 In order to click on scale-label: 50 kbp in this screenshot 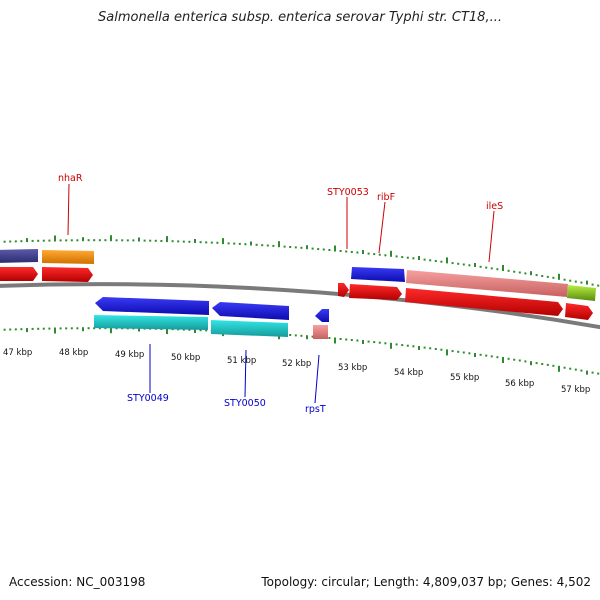, I will do `click(185, 358)`.